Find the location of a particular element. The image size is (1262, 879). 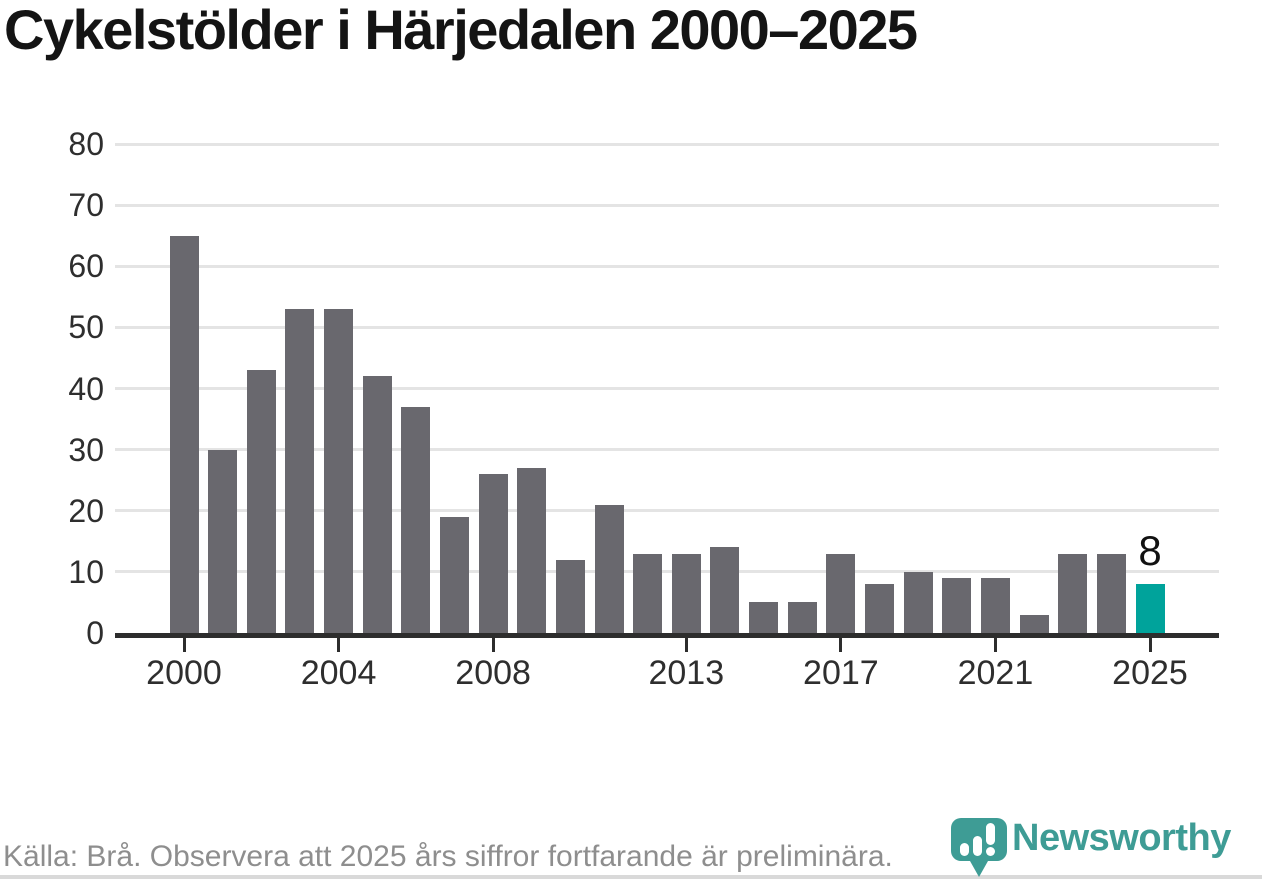

bar-2007 is located at coordinates (454, 574).